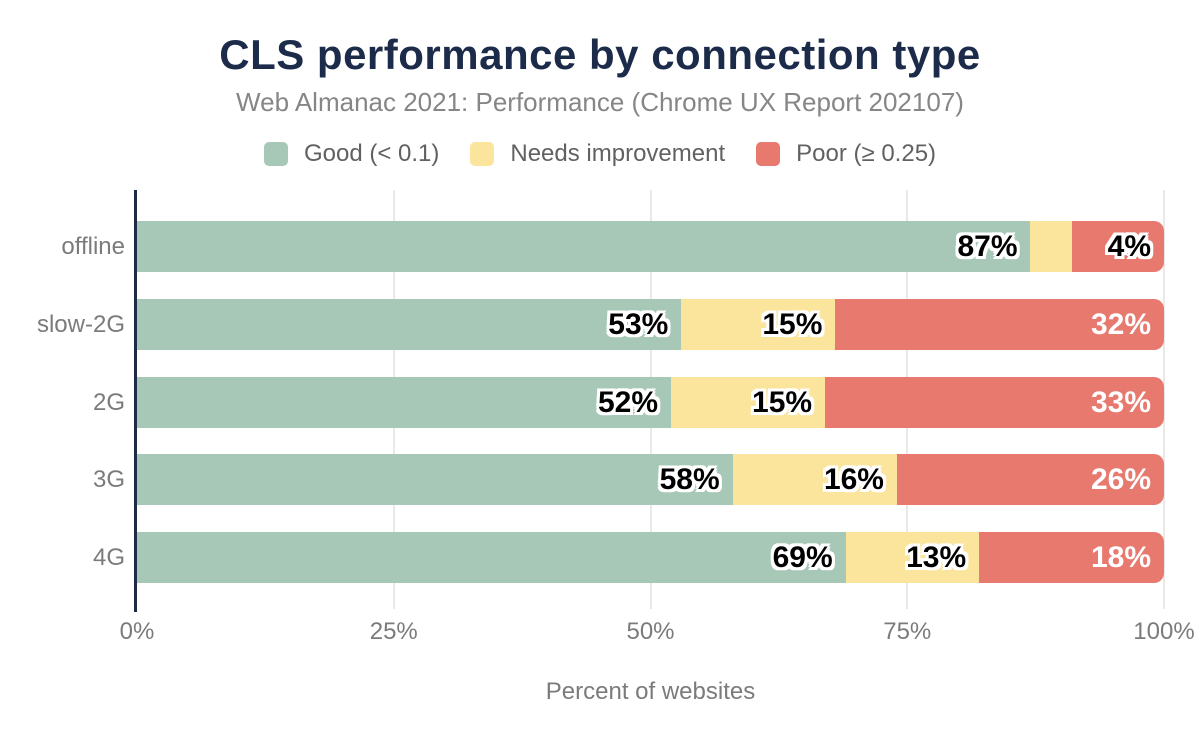  I want to click on x-axis-tick-label: 0%, so click(137, 631).